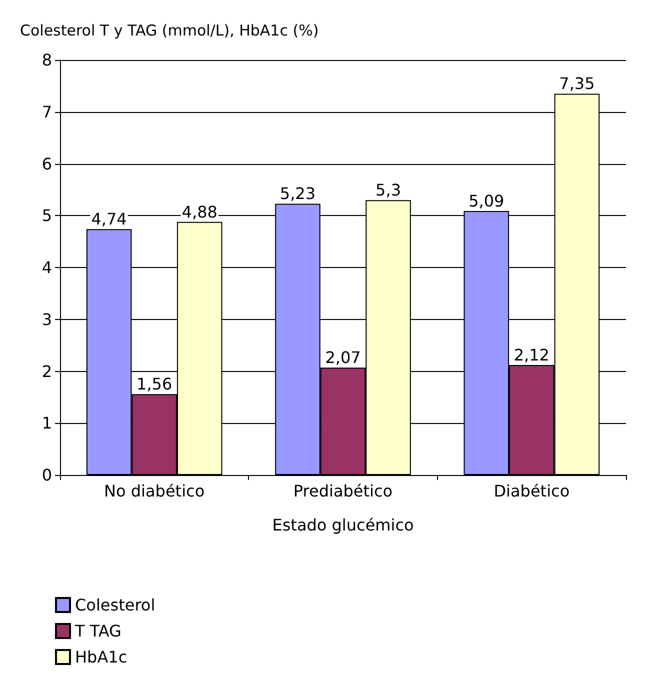 The height and width of the screenshot is (682, 654). What do you see at coordinates (389, 190) in the screenshot?
I see `data-label: 5,3` at bounding box center [389, 190].